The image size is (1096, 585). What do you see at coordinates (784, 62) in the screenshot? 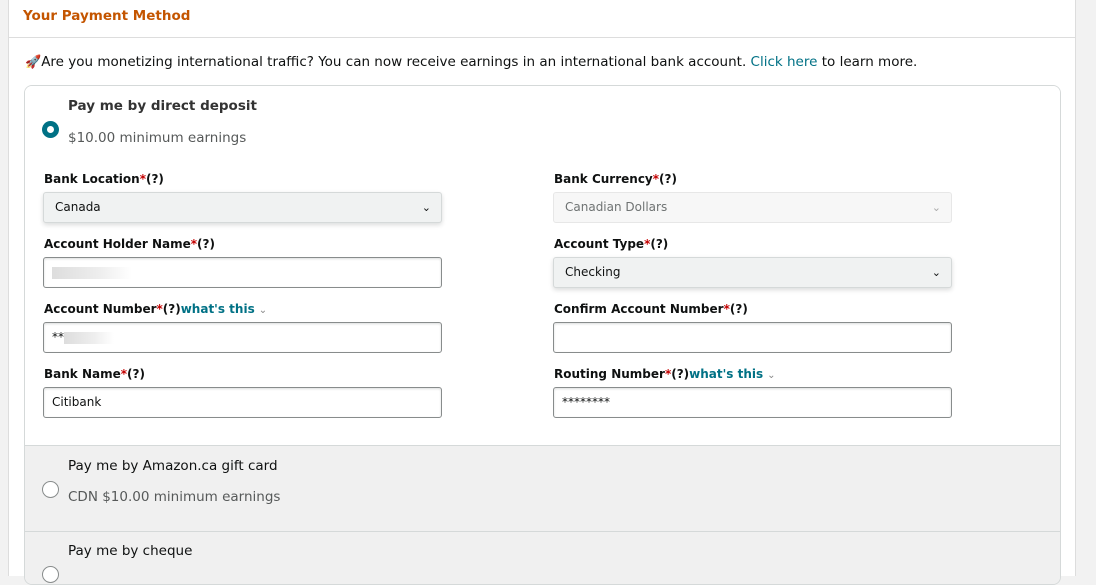
I see `click-here-link: Click here` at bounding box center [784, 62].